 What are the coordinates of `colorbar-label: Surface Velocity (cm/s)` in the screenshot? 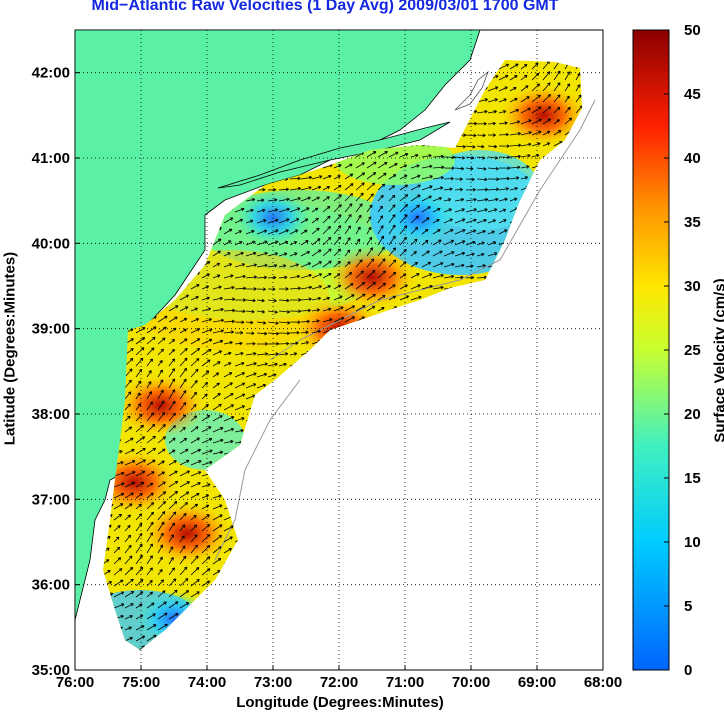 It's located at (717, 360).